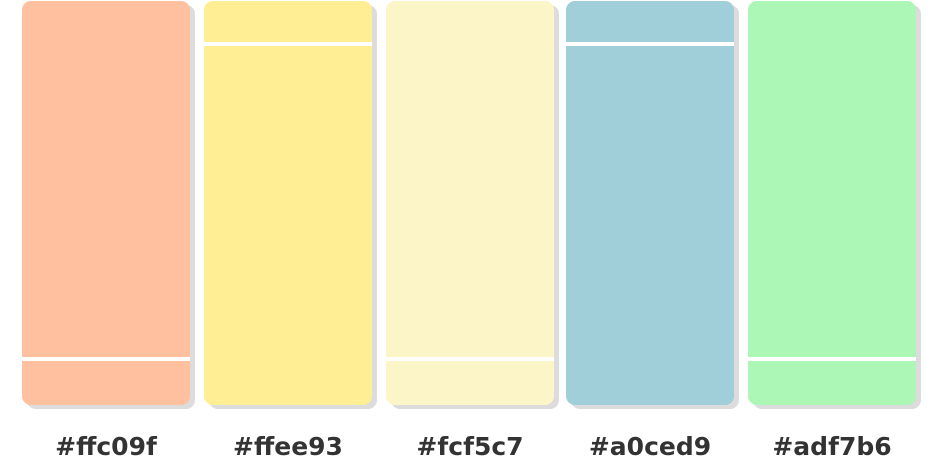 Image resolution: width=935 pixels, height=473 pixels. Describe the element at coordinates (106, 446) in the screenshot. I see `swatch-label-1: #ffc09f` at that location.